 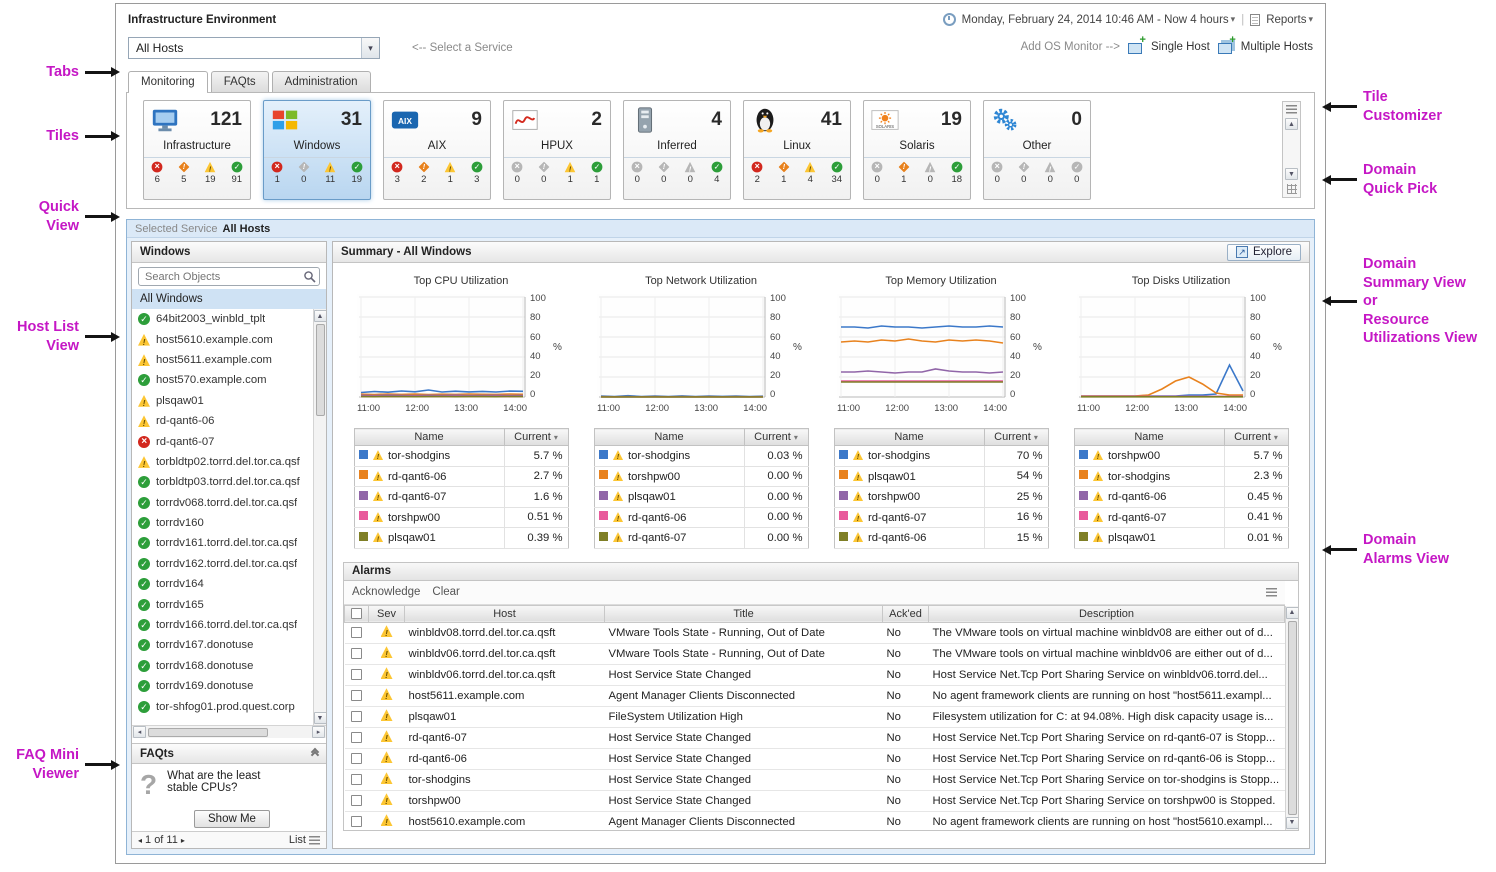 I want to click on collapse-icon, so click(x=315, y=753).